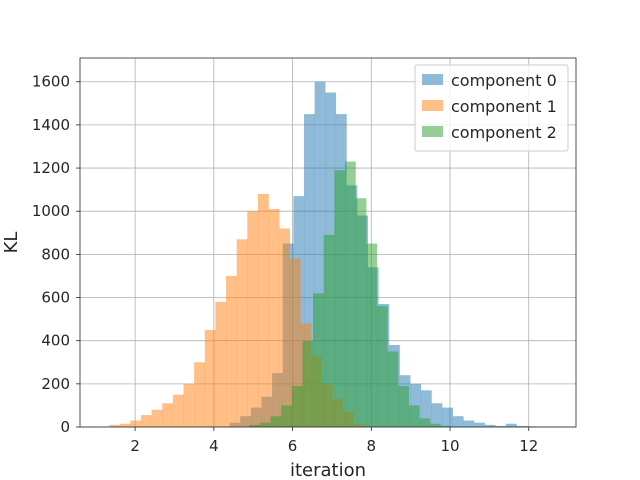 The width and height of the screenshot is (640, 480). Describe the element at coordinates (51, 168) in the screenshot. I see `y-tick-label: 1200` at that location.